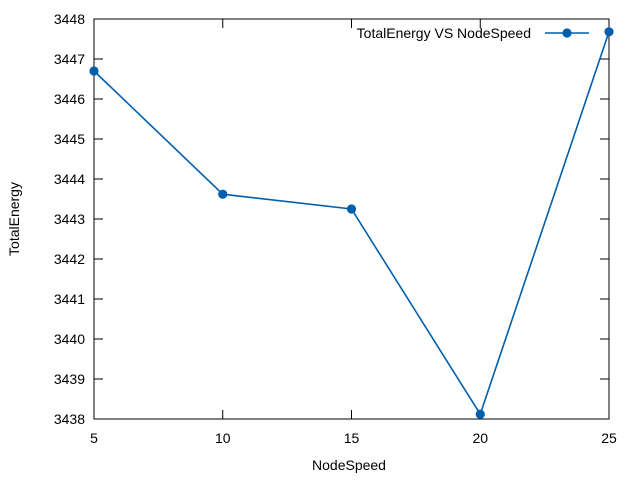  I want to click on y-tick-label: 3448, so click(69, 19).